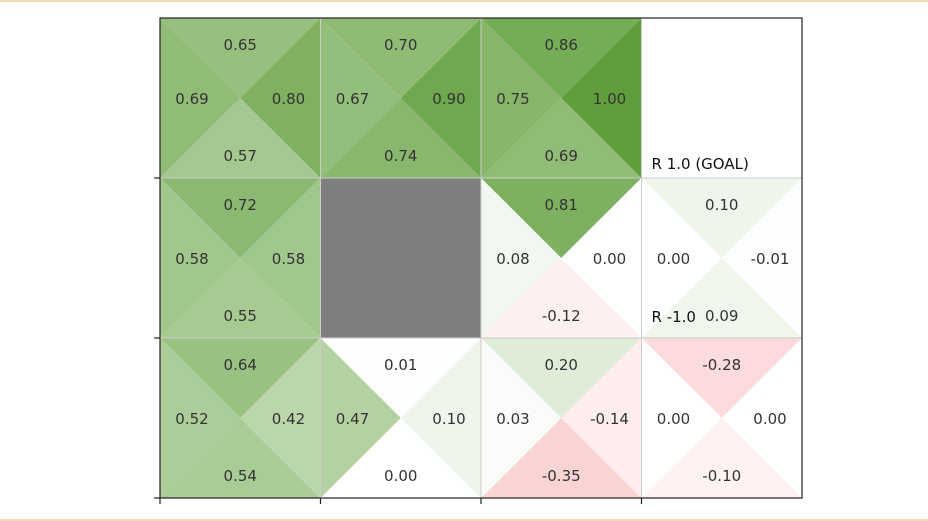 The width and height of the screenshot is (928, 521). What do you see at coordinates (674, 317) in the screenshot?
I see `reward-label: R -1.0` at bounding box center [674, 317].